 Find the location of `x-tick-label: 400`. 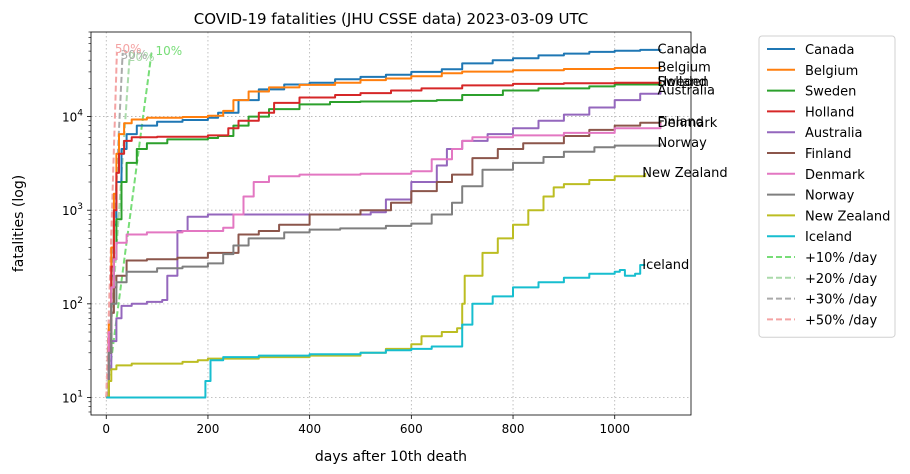

x-tick-label: 400 is located at coordinates (309, 429).